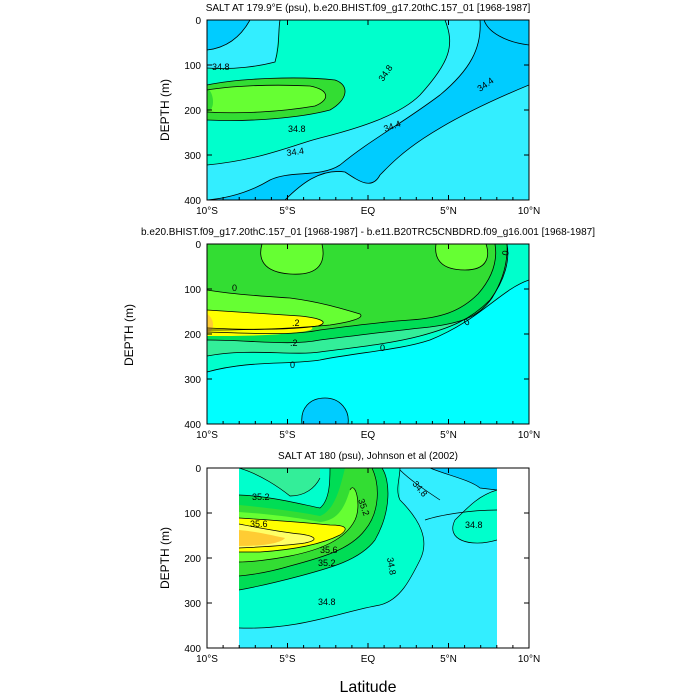 The image size is (700, 700). I want to click on panel-3-ylabel: DEPTH (m), so click(165, 558).